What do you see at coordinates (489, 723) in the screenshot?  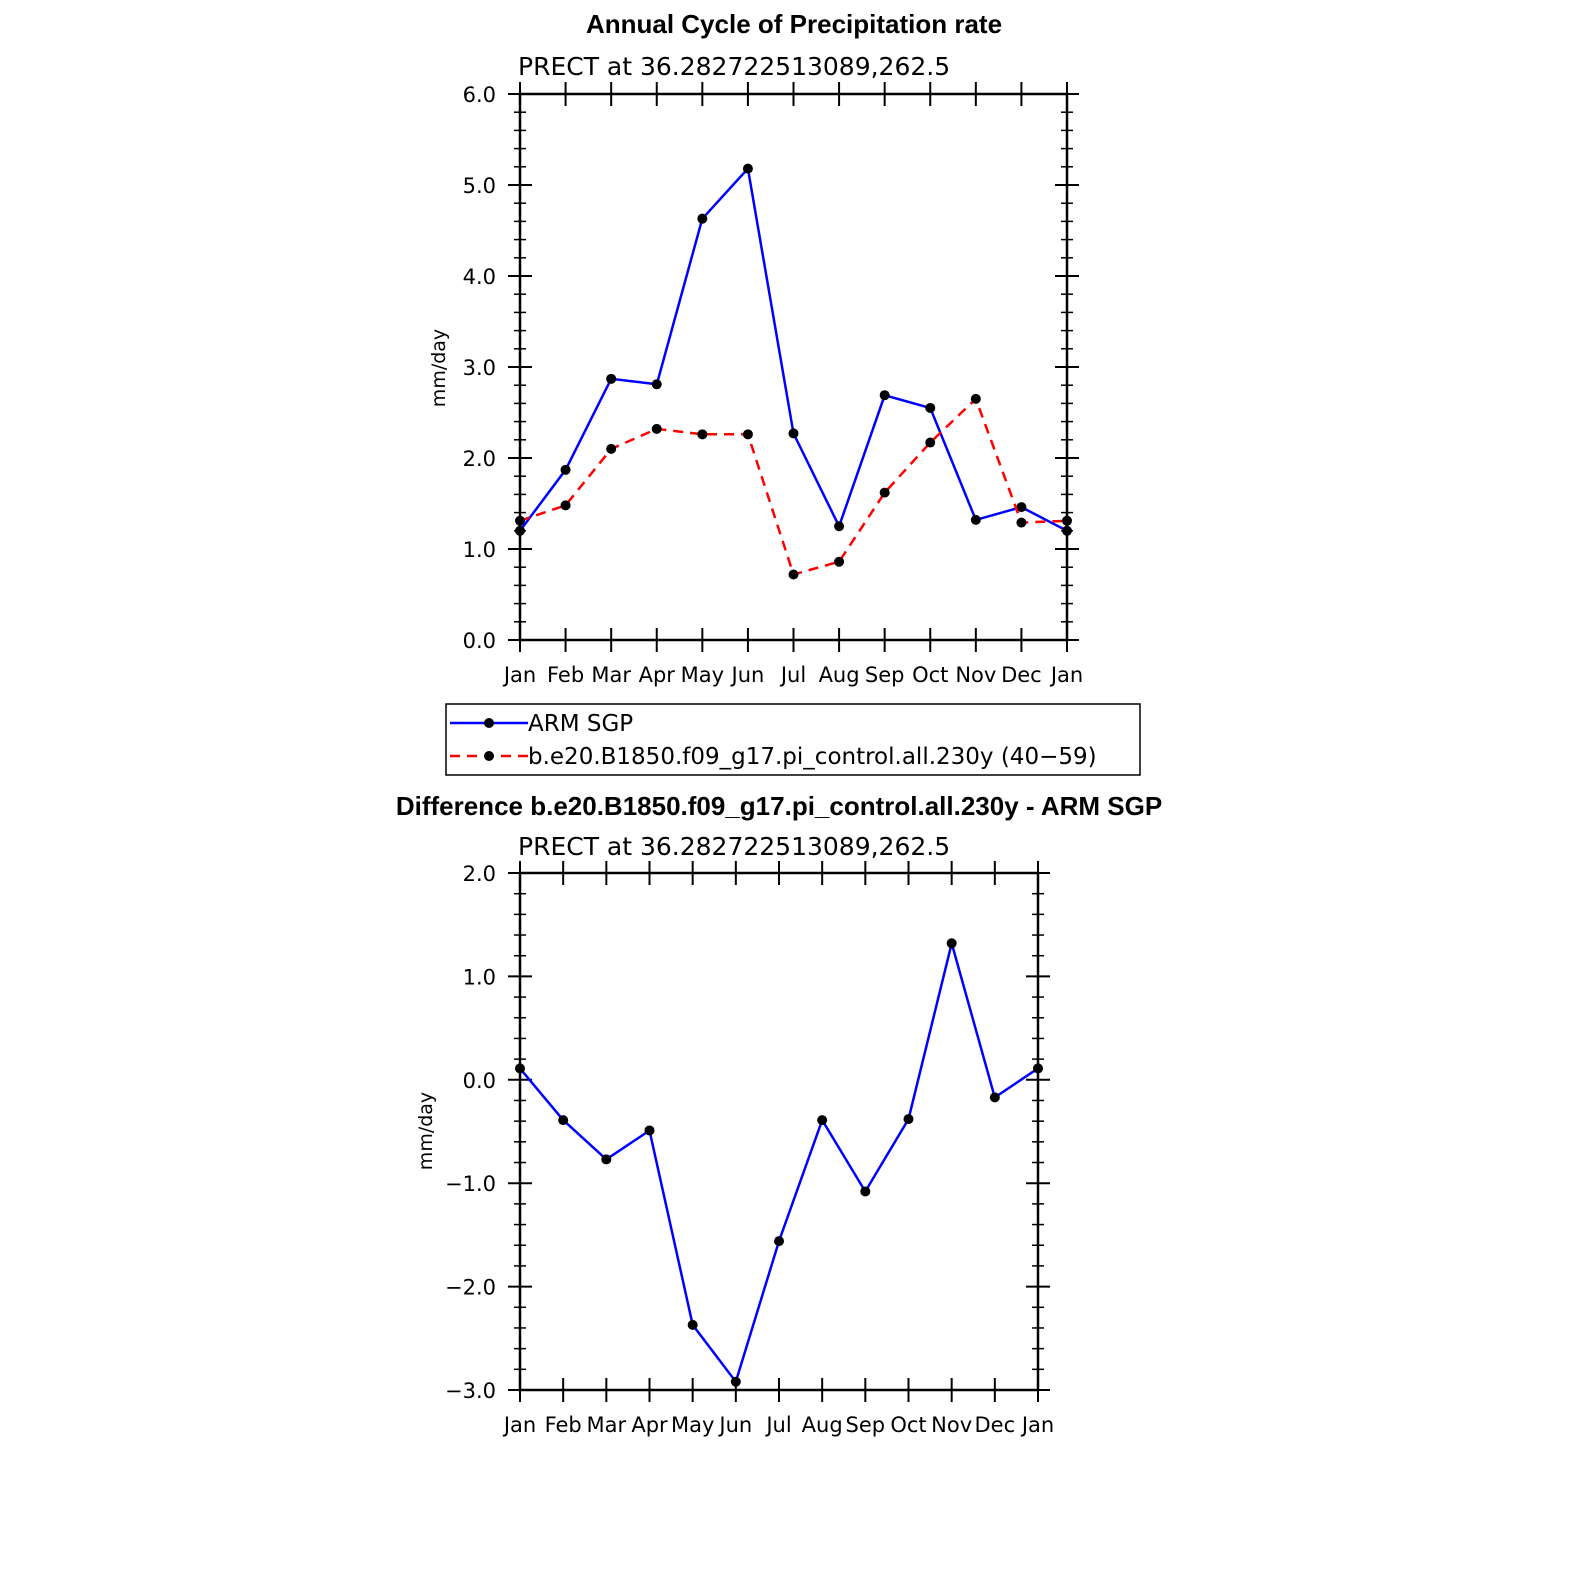 I see `legend-marker-arm-sgp` at bounding box center [489, 723].